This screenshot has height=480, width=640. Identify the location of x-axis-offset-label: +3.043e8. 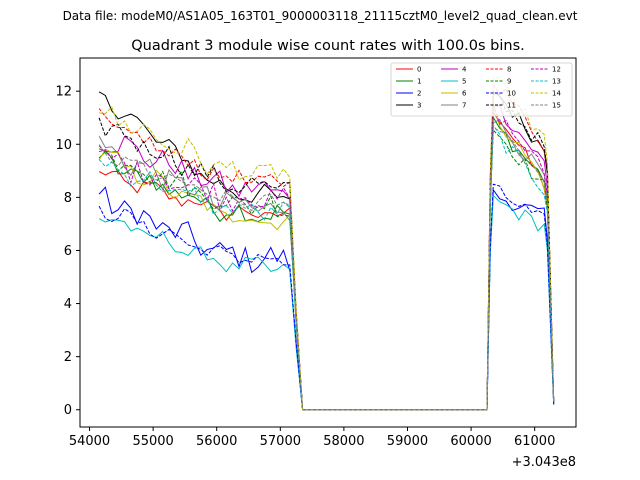
(544, 462).